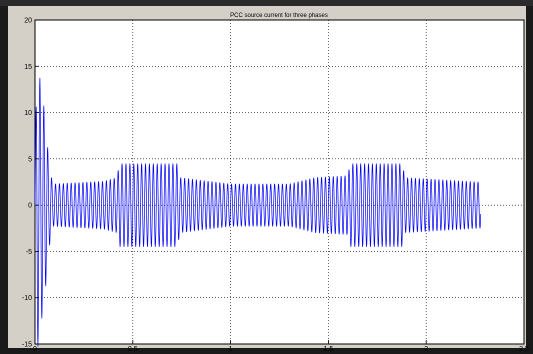  I want to click on x-axis-ticks: 0 0.5 1 1.5 2 2.5, so click(281, 346).